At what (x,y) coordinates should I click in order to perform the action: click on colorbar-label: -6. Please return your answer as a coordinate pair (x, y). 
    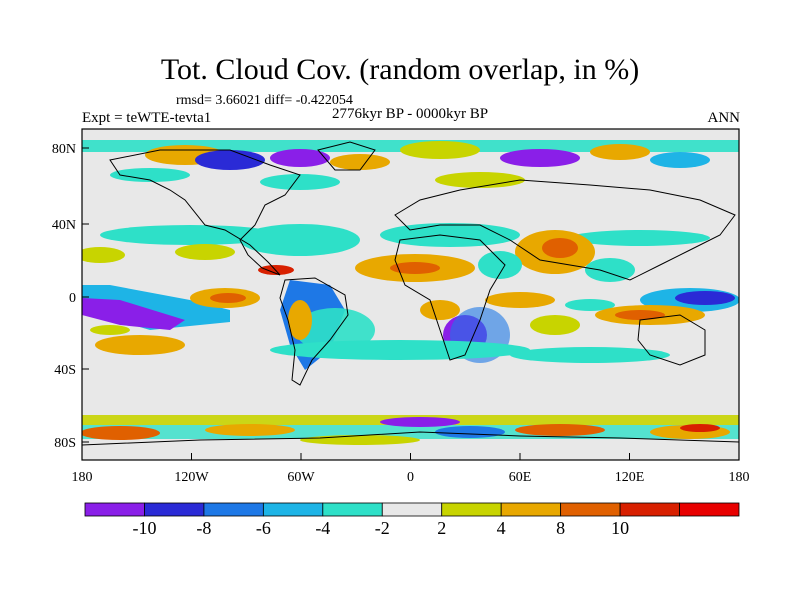
    Looking at the image, I should click on (263, 528).